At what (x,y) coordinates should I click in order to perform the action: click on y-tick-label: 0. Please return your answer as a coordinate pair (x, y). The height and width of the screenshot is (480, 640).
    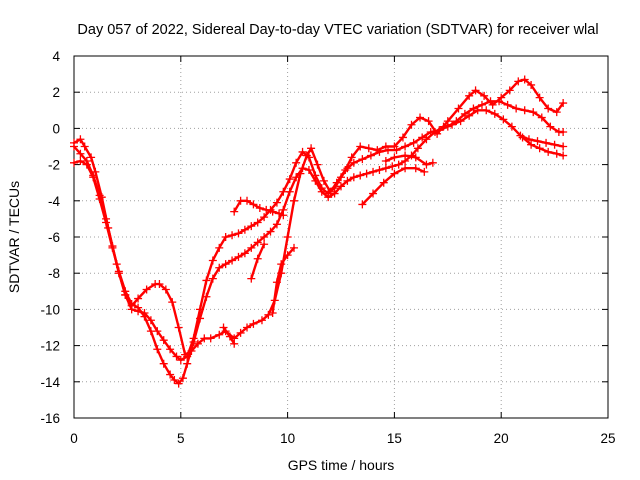
    Looking at the image, I should click on (56, 128).